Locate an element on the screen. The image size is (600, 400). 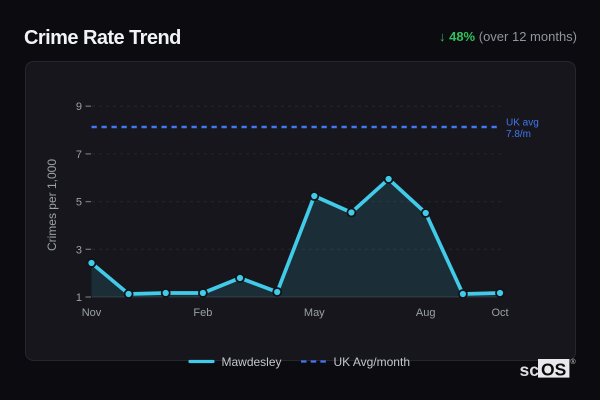
svg-text: Aug is located at coordinates (426, 313).